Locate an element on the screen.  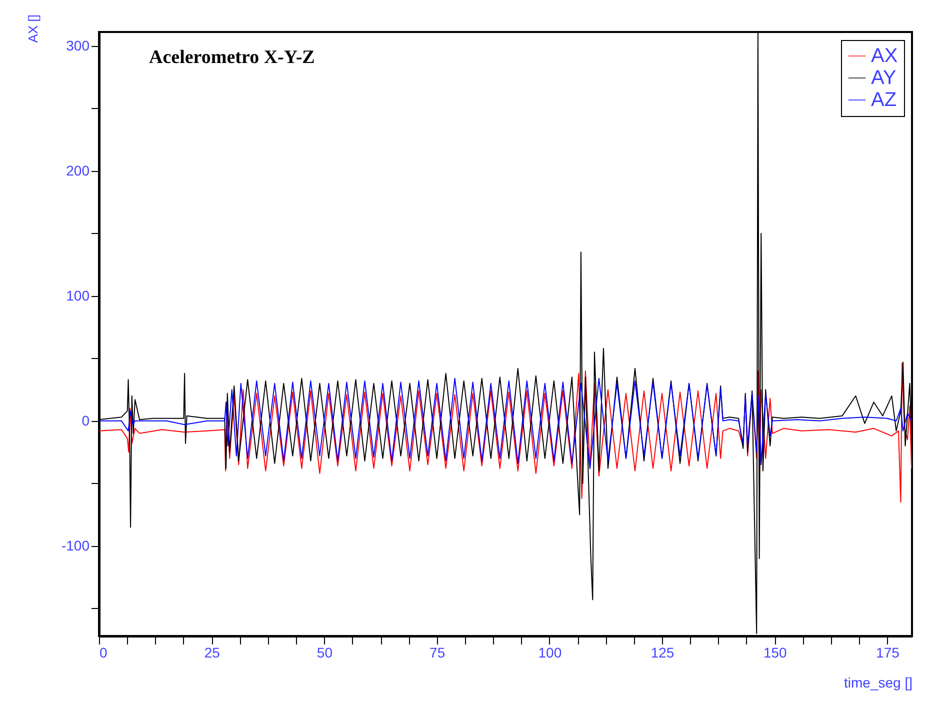
legend-label: AZ is located at coordinates (884, 100).